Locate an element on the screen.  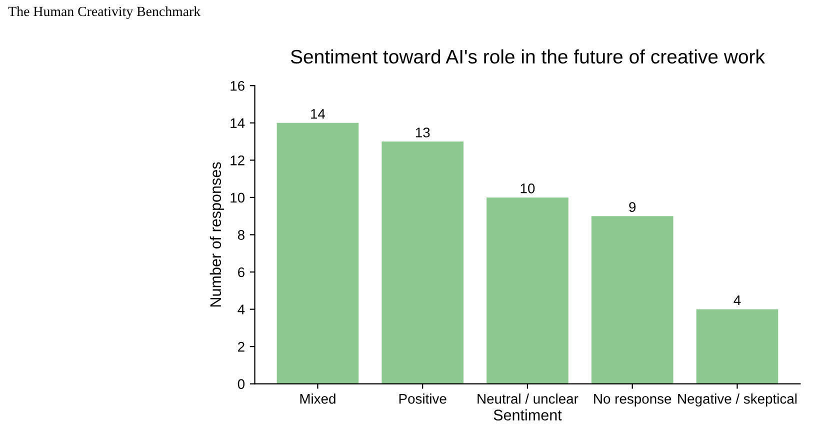
x-tick-label: No response is located at coordinates (633, 400).